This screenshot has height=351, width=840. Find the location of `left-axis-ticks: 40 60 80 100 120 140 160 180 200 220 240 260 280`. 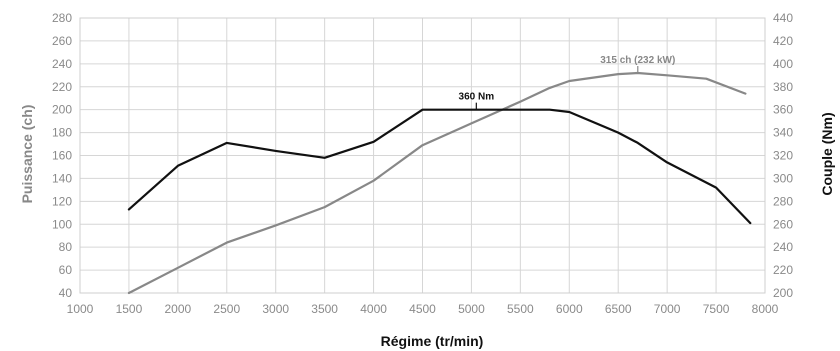

left-axis-ticks: 40 60 80 100 120 140 160 180 200 220 240 260 280 is located at coordinates (62, 155).